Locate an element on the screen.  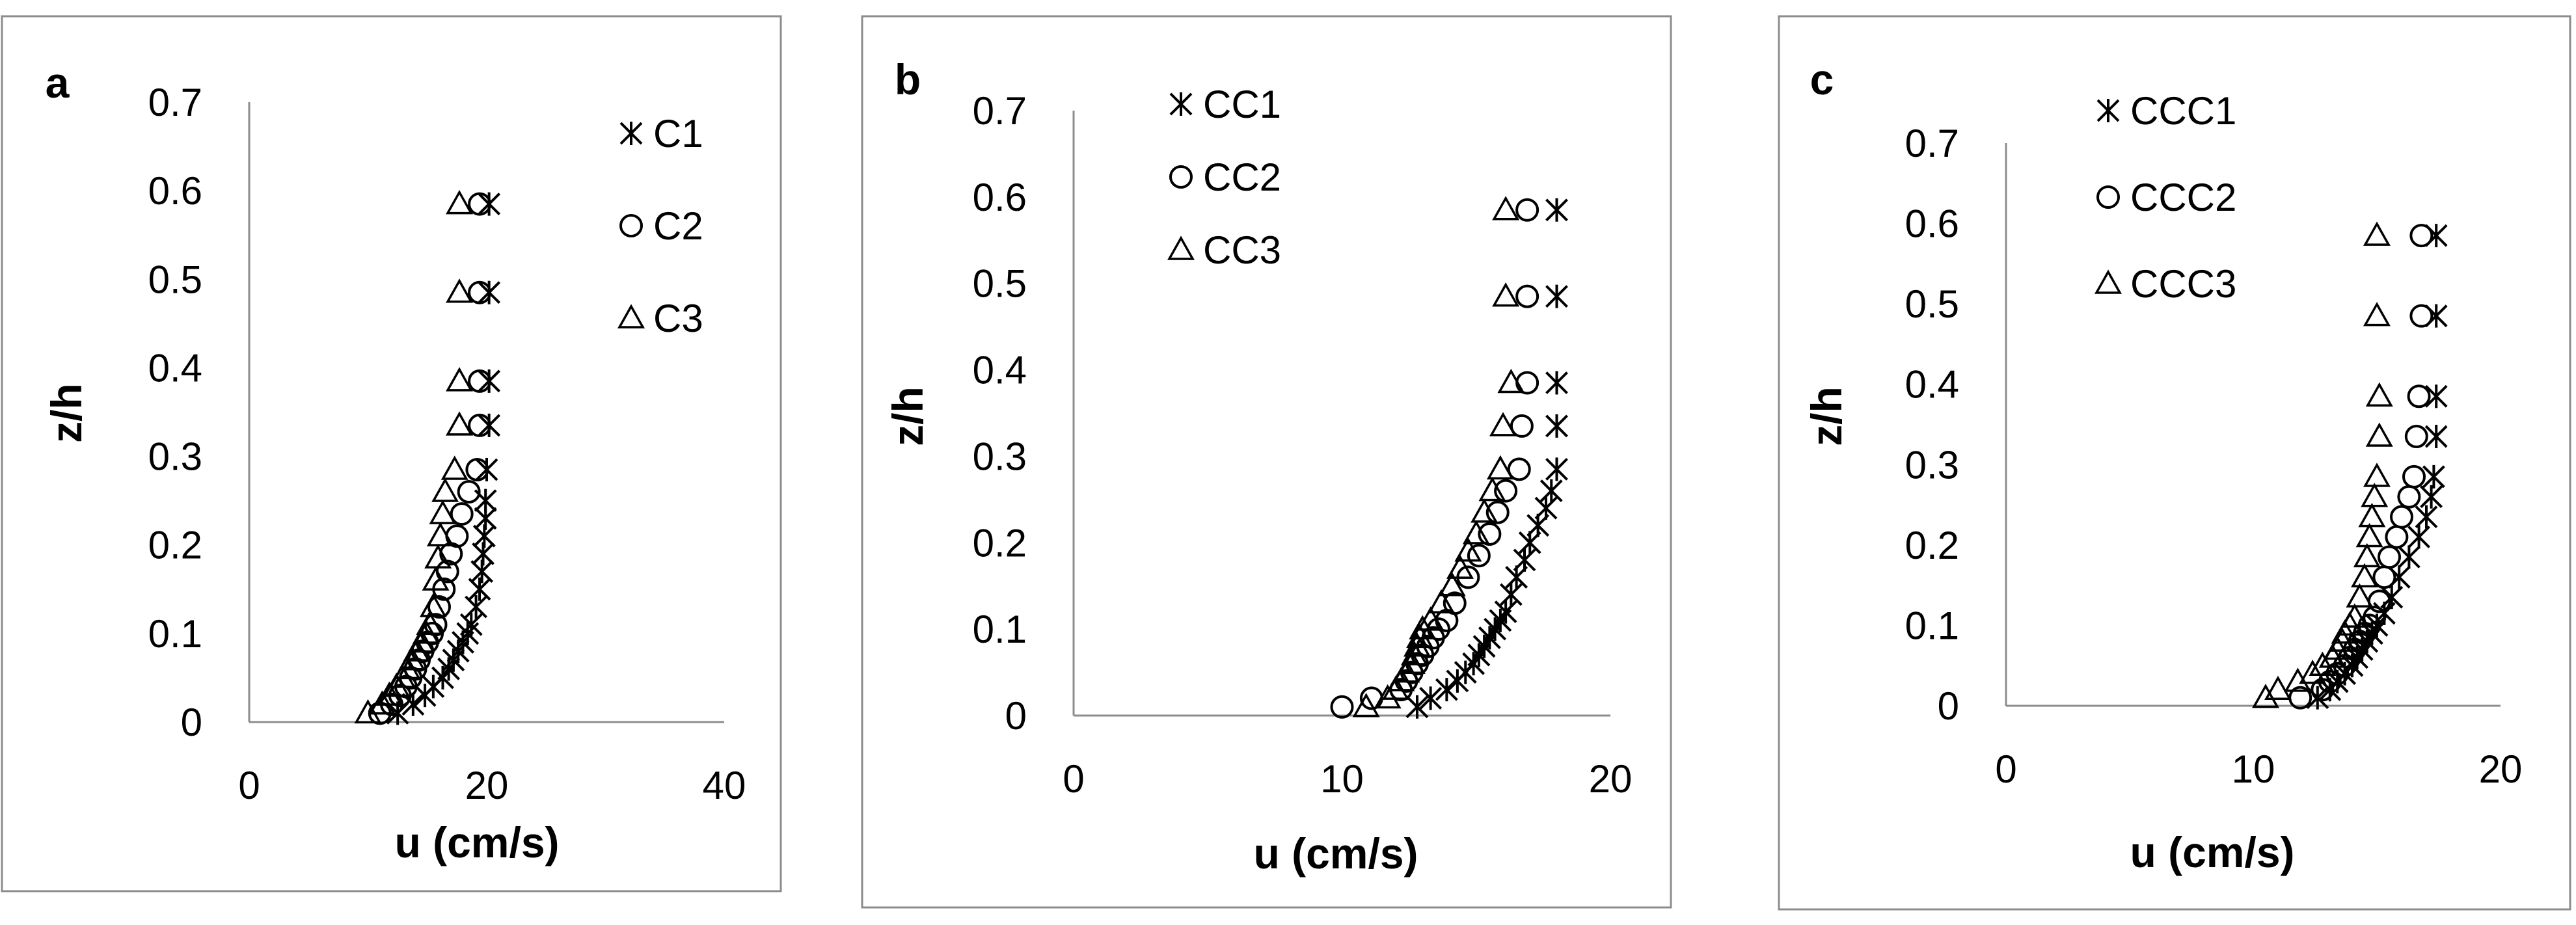
legend-label: C3 is located at coordinates (678, 318).